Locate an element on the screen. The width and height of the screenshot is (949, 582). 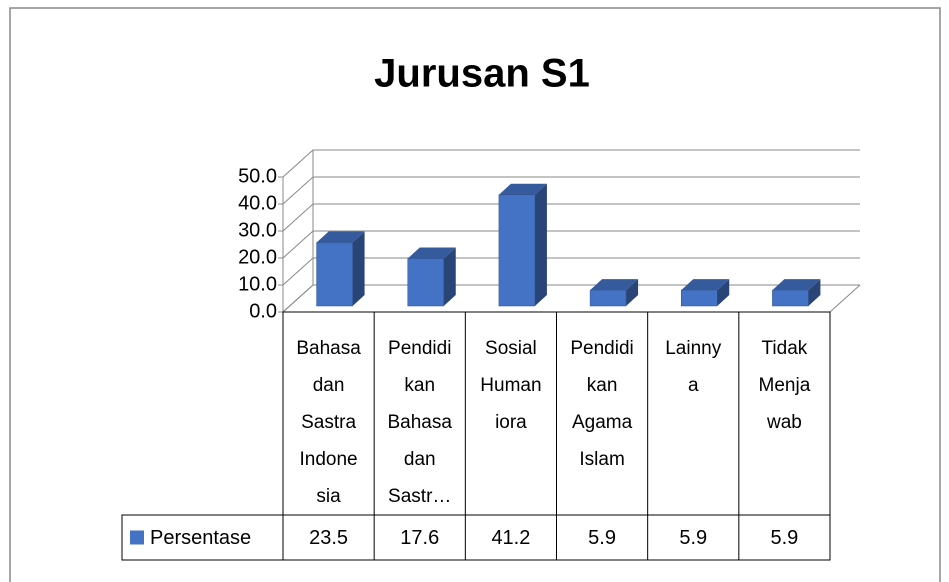
category-cell: Bahasa dan Sastra Indone sia is located at coordinates (328, 422).